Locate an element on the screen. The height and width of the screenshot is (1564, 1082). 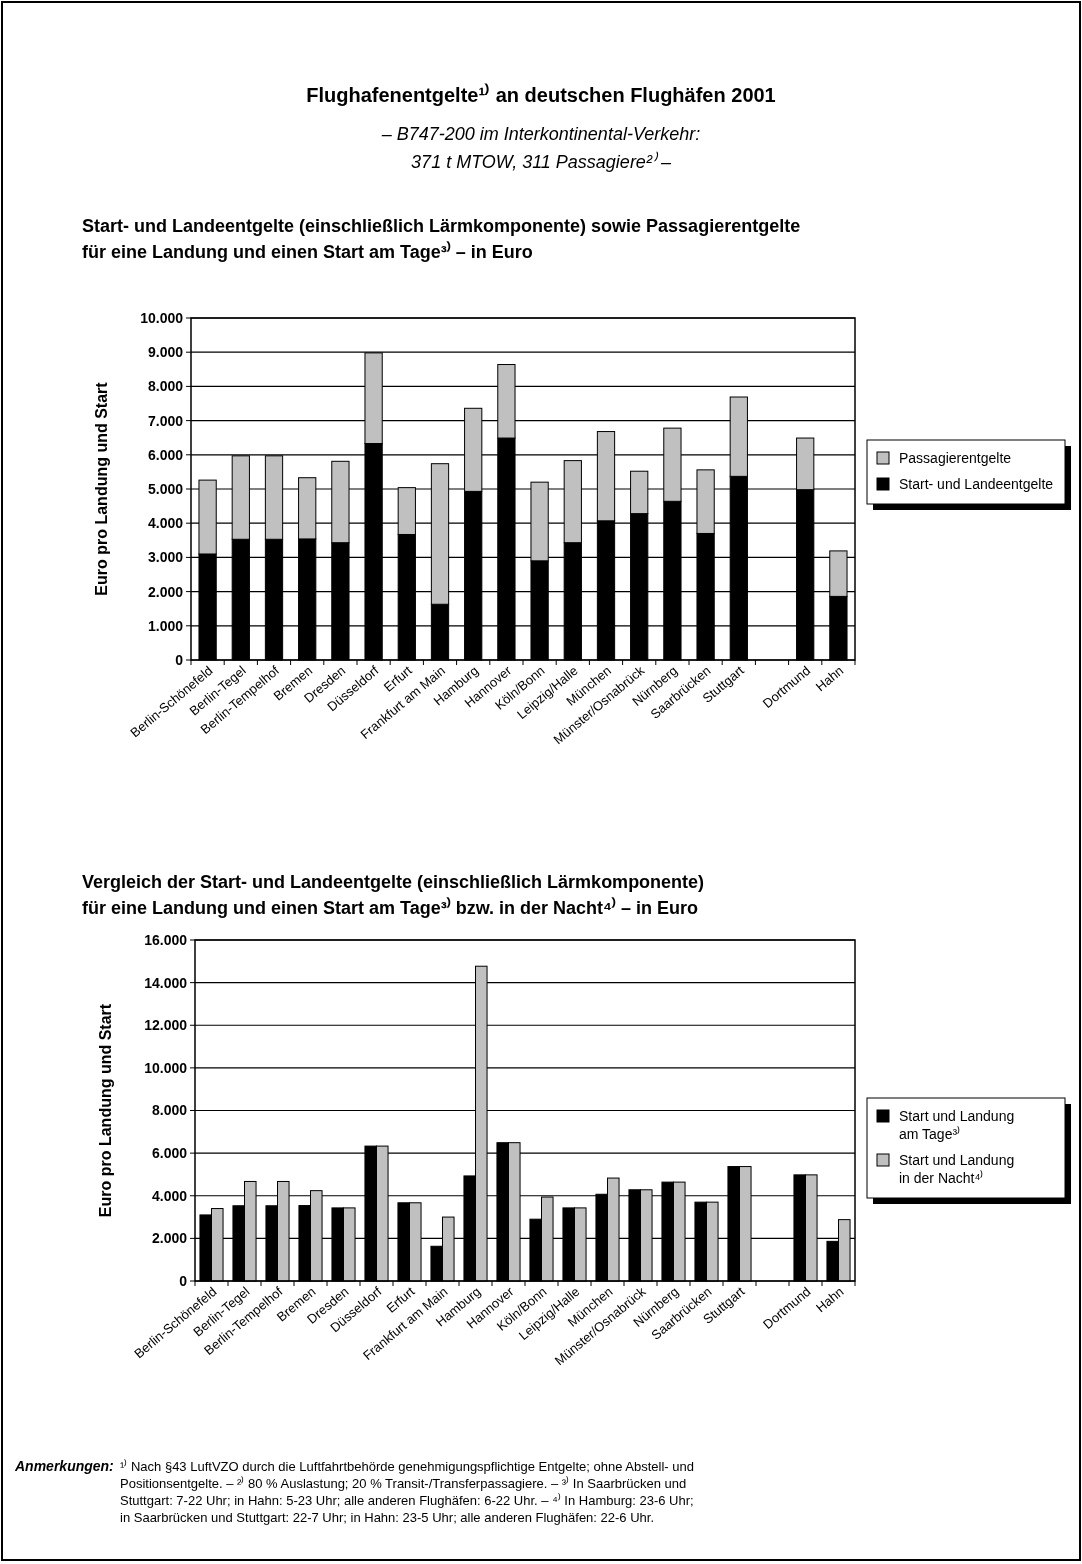
y-tick-label: 14.000 is located at coordinates (166, 982).